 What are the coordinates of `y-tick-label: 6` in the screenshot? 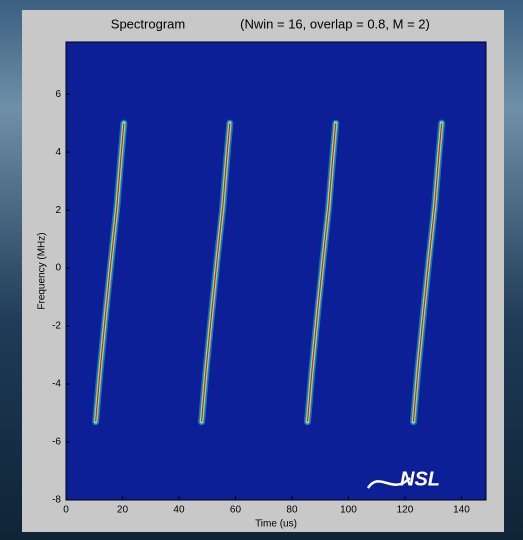 It's located at (58, 94).